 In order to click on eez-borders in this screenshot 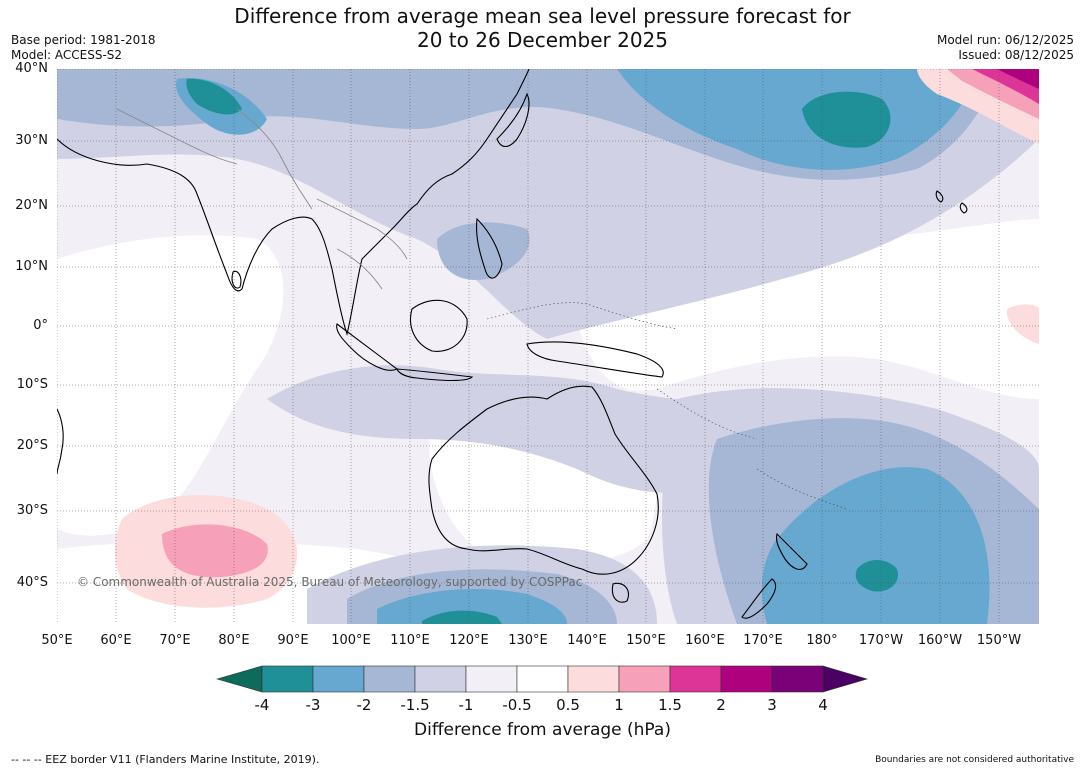, I will do `click(667, 406)`.